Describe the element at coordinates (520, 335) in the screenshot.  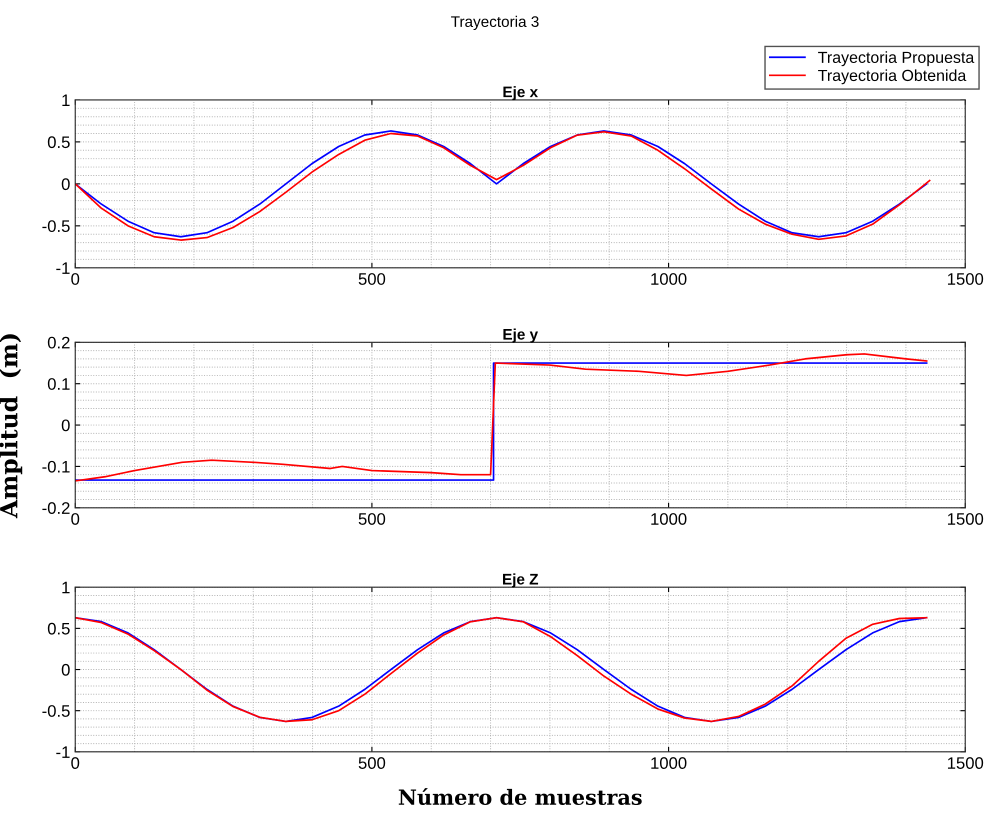
I see `chart-title: Eje y` at that location.